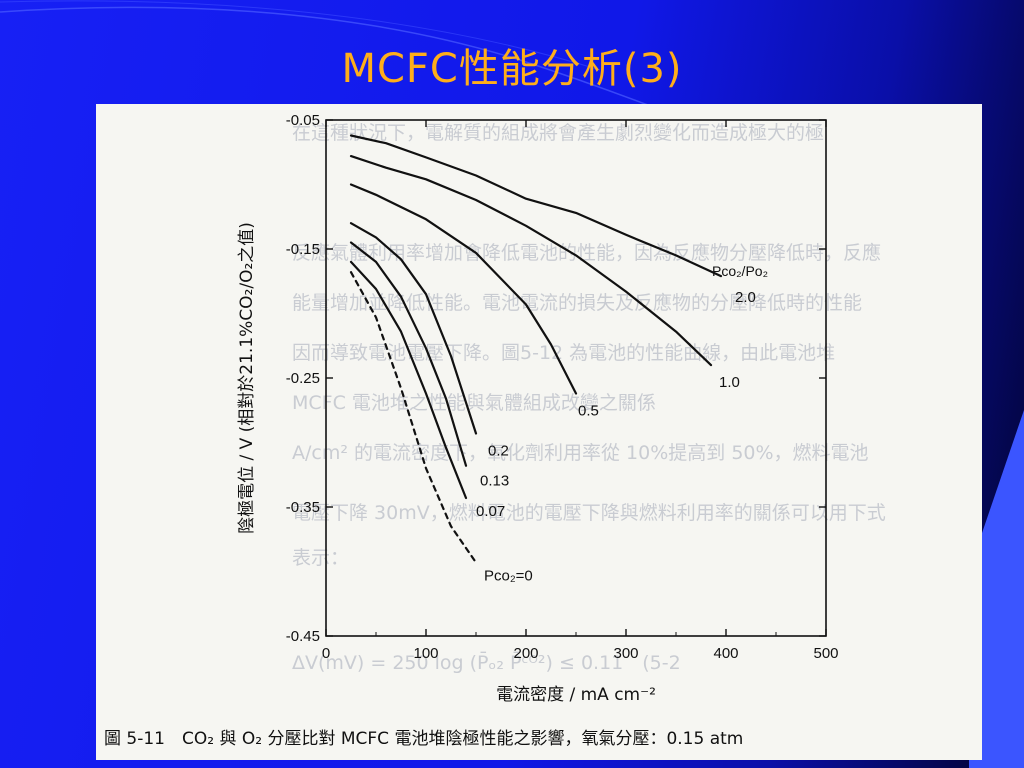 This screenshot has height=768, width=1024. I want to click on legend-title: Pco₂/Po₂, so click(740, 271).